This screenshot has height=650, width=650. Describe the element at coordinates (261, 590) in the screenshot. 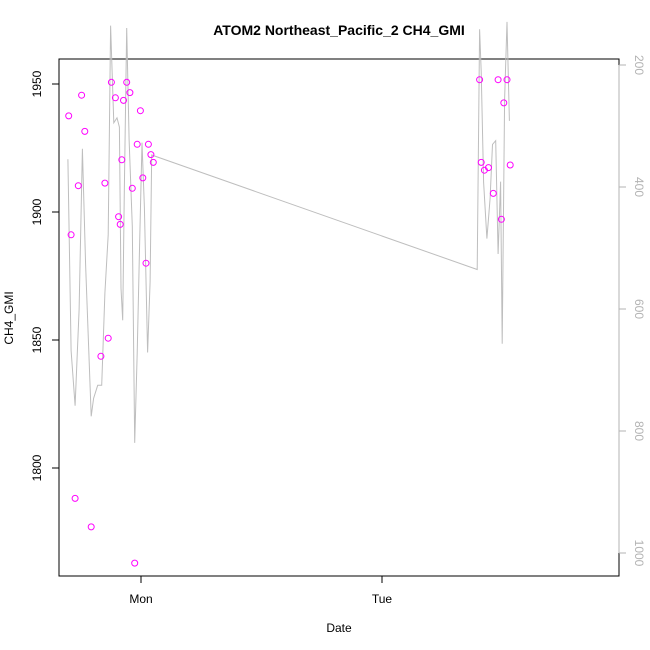

I see `x-axis: Mon Tue` at that location.